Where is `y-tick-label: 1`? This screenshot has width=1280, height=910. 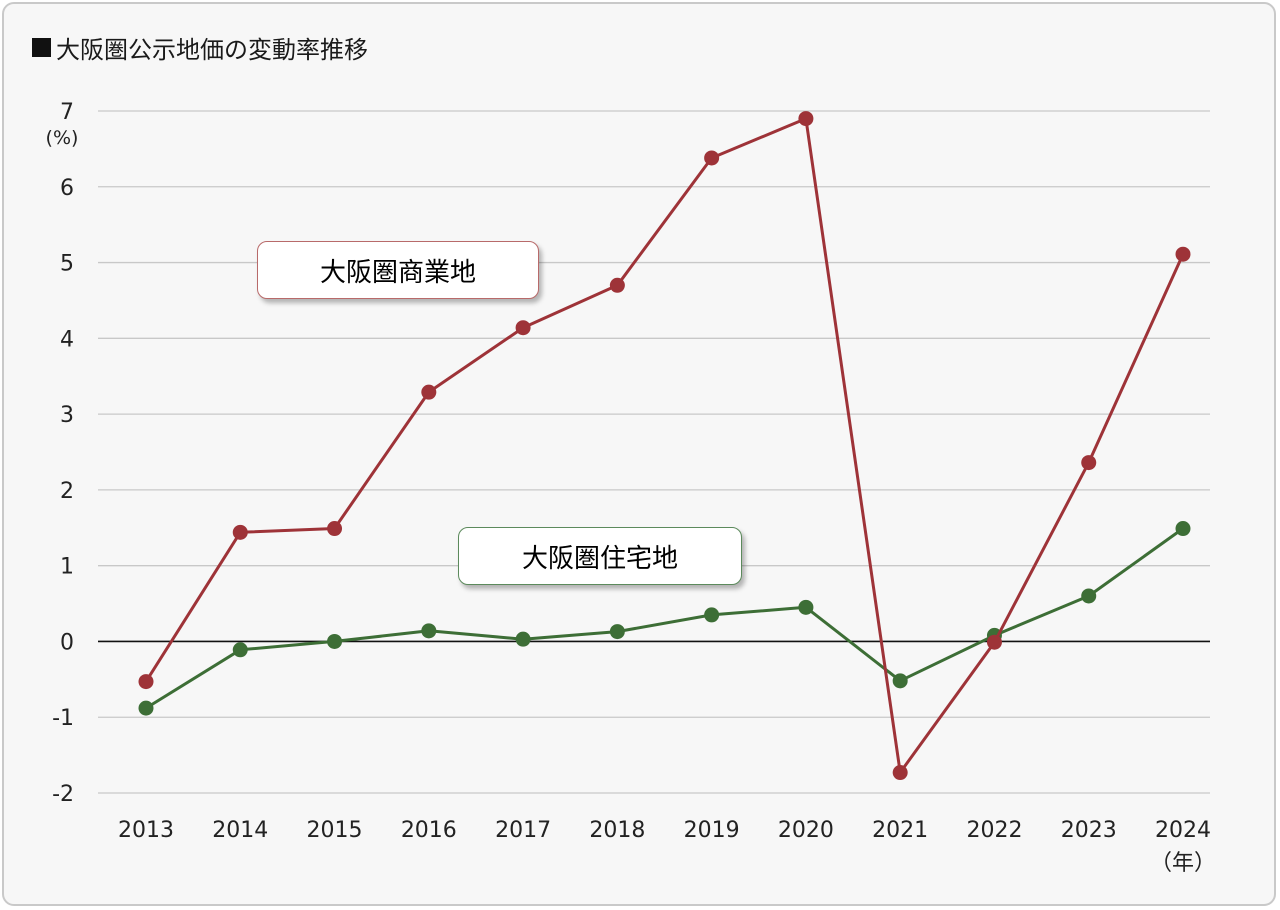 y-tick-label: 1 is located at coordinates (67, 567).